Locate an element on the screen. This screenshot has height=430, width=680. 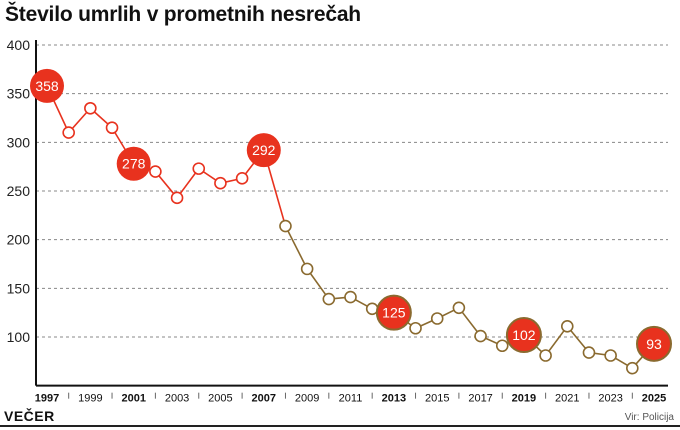
x-tick-label: 2005 is located at coordinates (220, 399).